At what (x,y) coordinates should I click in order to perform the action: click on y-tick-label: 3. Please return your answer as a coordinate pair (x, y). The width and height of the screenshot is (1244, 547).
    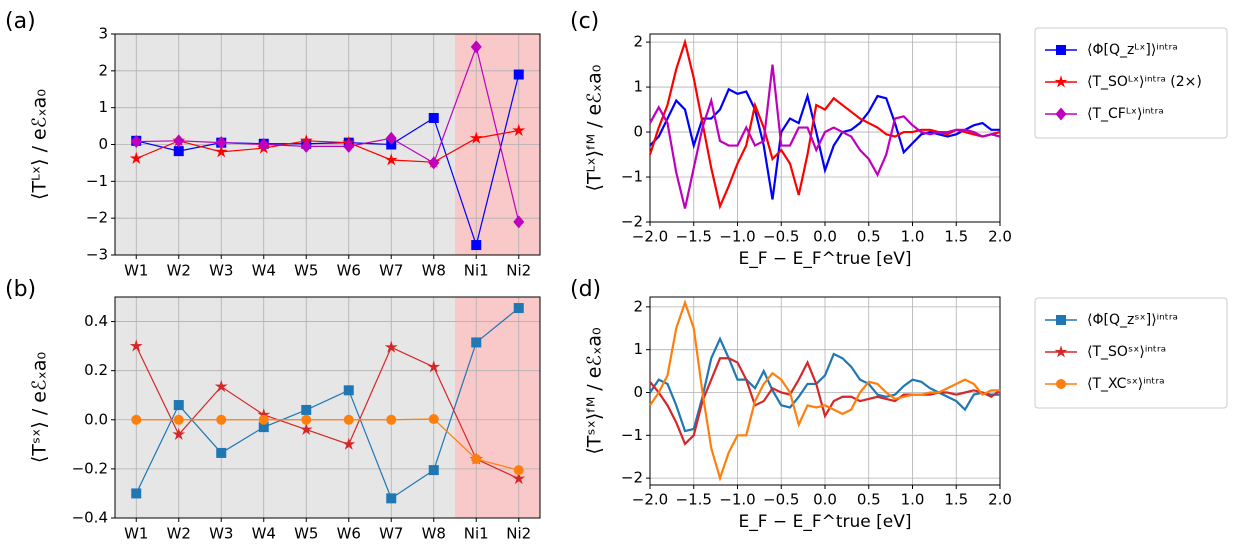
    Looking at the image, I should click on (103, 34).